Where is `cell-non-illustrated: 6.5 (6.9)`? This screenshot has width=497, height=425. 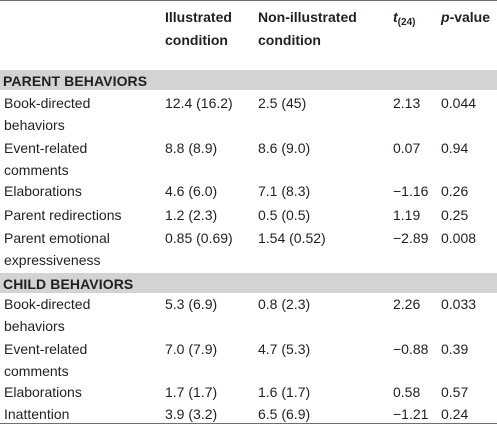 cell-non-illustrated: 6.5 (6.9) is located at coordinates (284, 414).